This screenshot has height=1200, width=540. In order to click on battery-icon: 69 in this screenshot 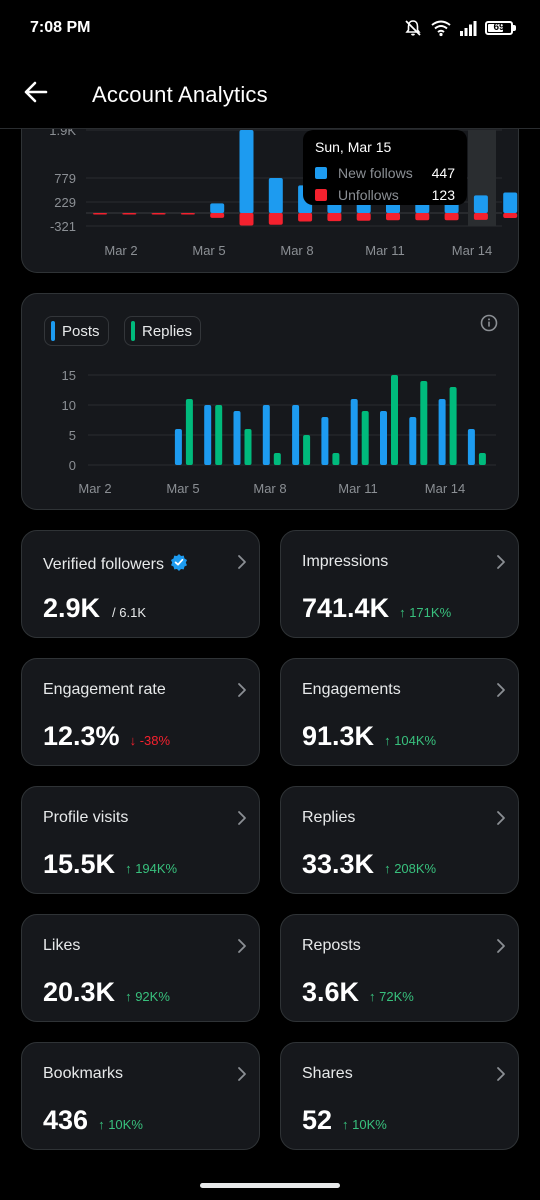, I will do `click(500, 28)`.